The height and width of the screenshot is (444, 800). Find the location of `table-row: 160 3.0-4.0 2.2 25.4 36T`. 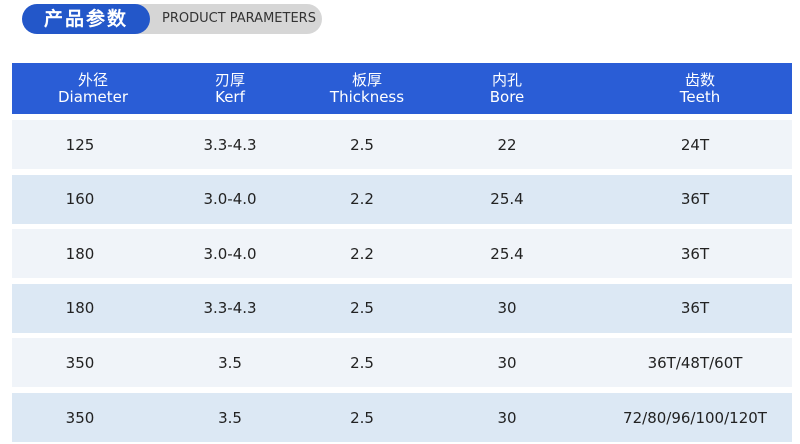

table-row: 160 3.0-4.0 2.2 25.4 36T is located at coordinates (402, 199).